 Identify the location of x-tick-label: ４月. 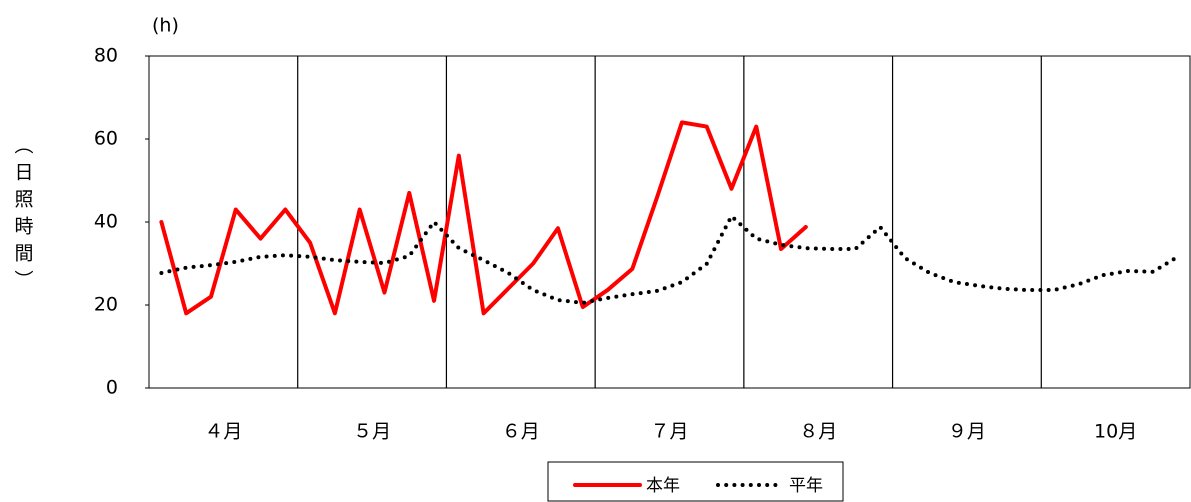
(223, 432).